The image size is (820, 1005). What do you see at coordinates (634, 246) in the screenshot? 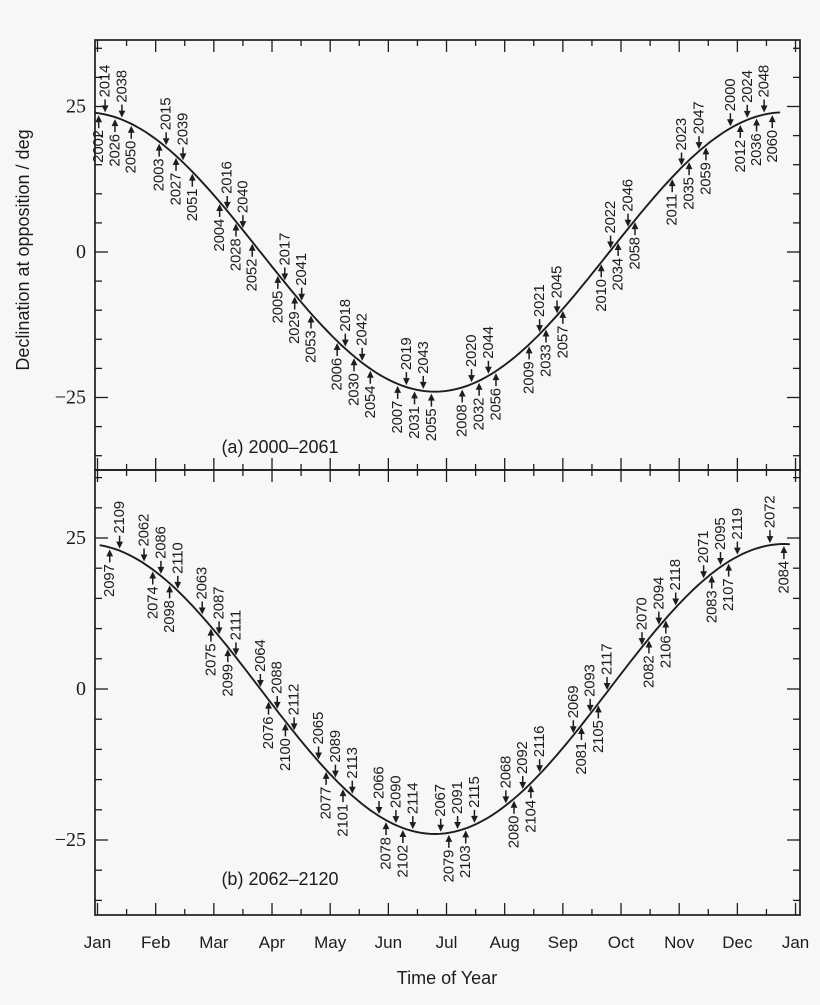
I see `year-annotation-2058: 2058` at bounding box center [634, 246].